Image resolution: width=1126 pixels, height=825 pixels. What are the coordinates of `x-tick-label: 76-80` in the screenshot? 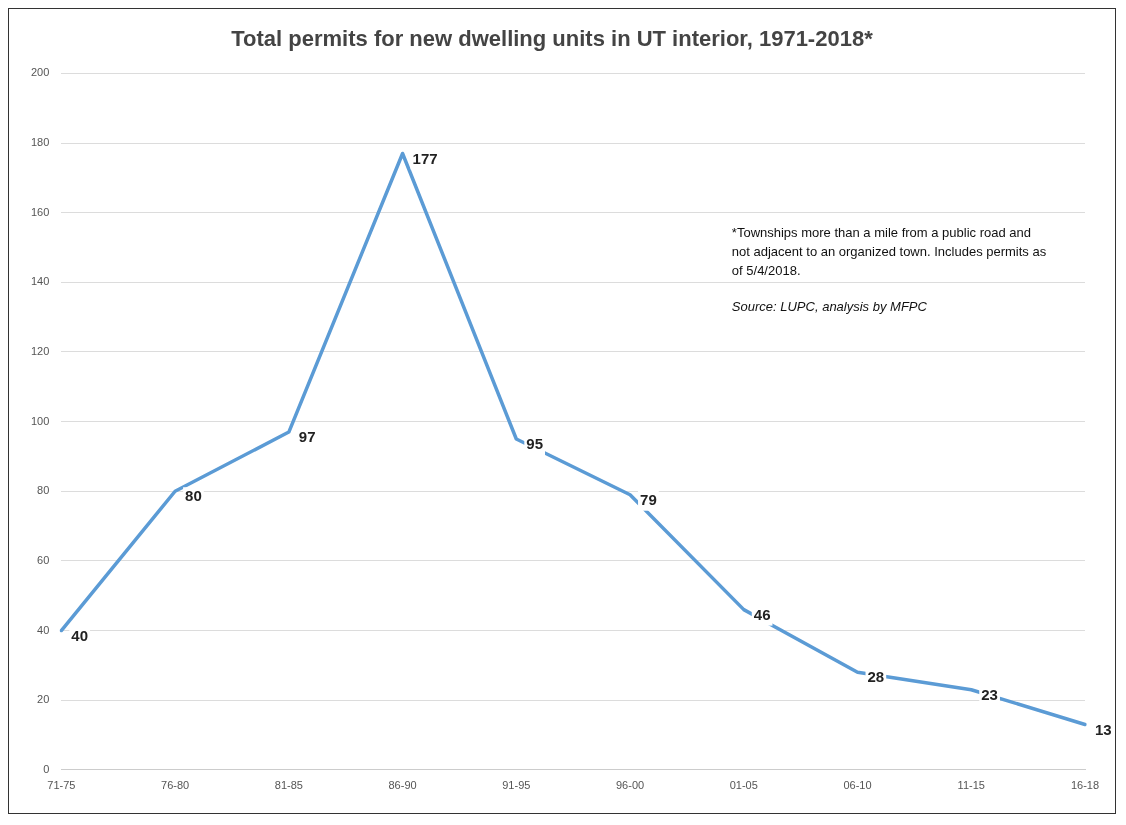 It's located at (175, 785).